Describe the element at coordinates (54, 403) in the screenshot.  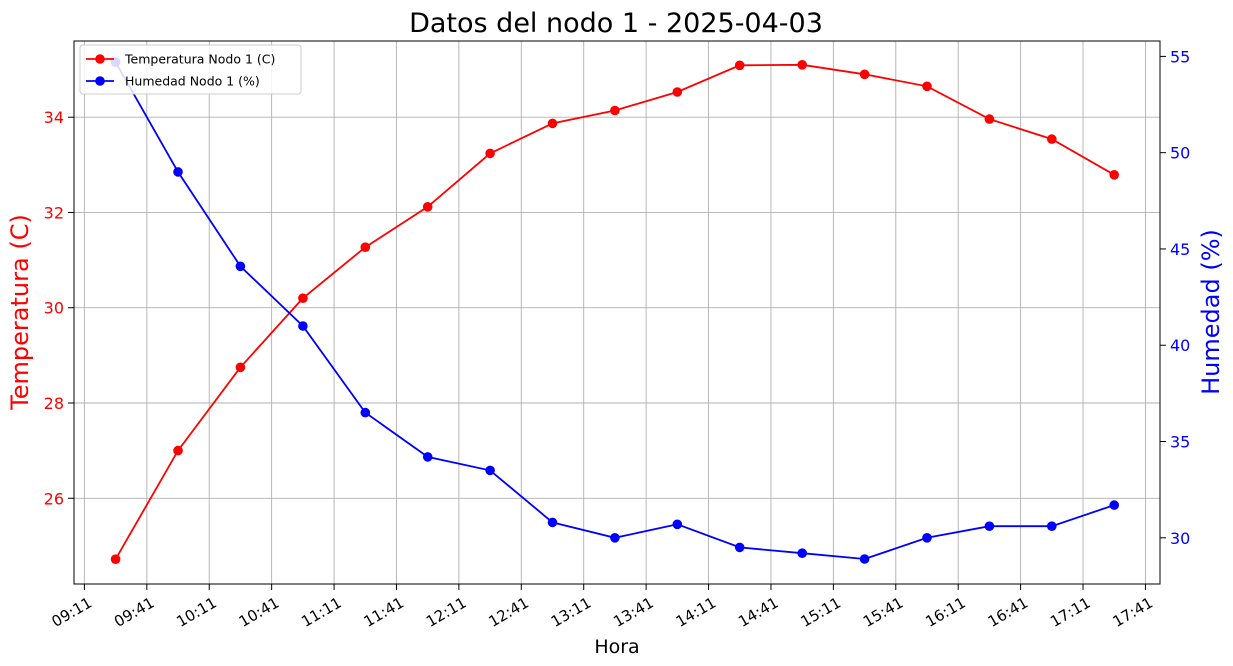
I see `left-tick-label: 28` at that location.